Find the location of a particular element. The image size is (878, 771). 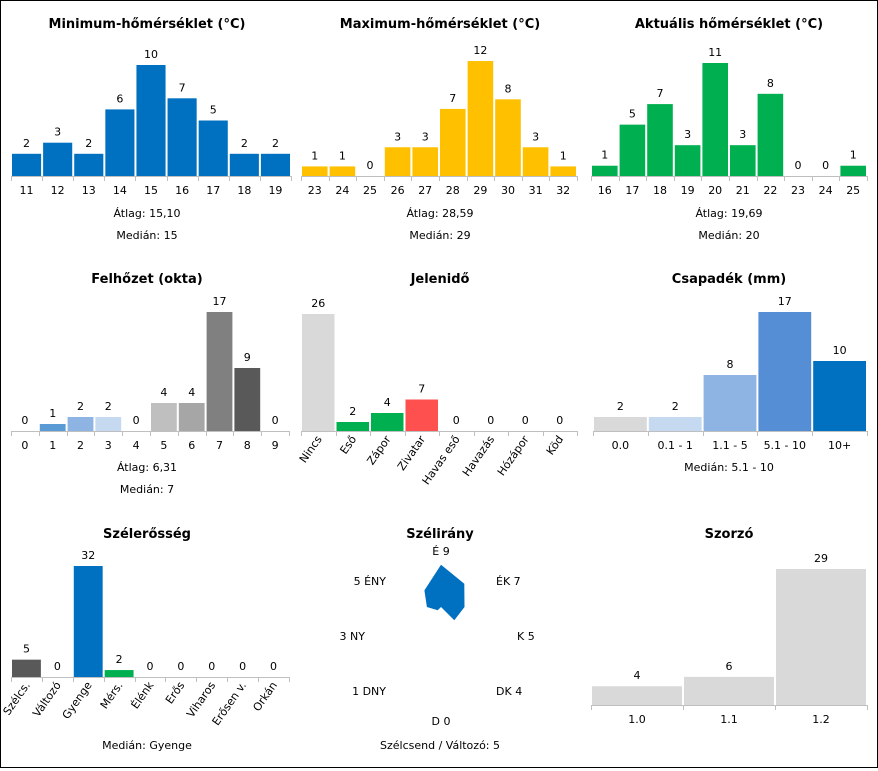

tick-label: 18 is located at coordinates (244, 190).